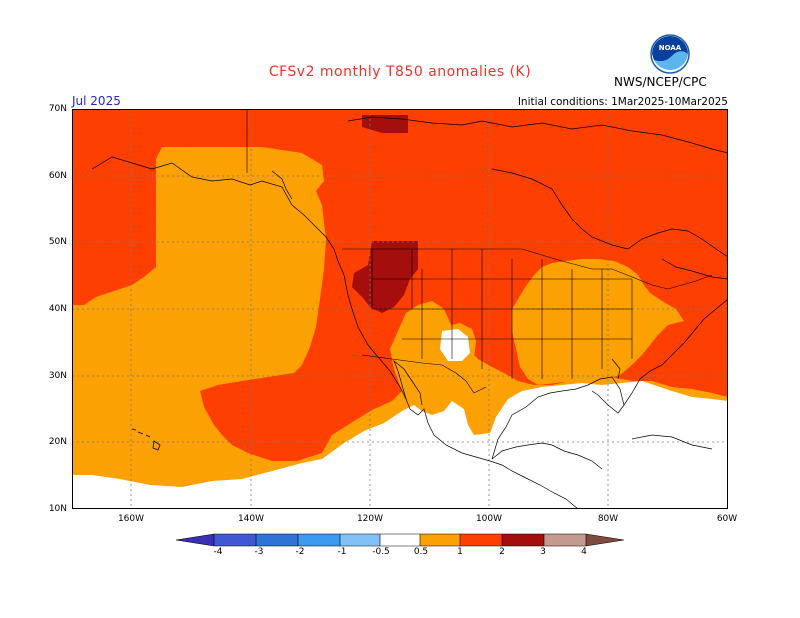 This screenshot has height=618, width=800. Describe the element at coordinates (235, 540) in the screenshot. I see `colorbar-cell-neg4-neg3` at that location.